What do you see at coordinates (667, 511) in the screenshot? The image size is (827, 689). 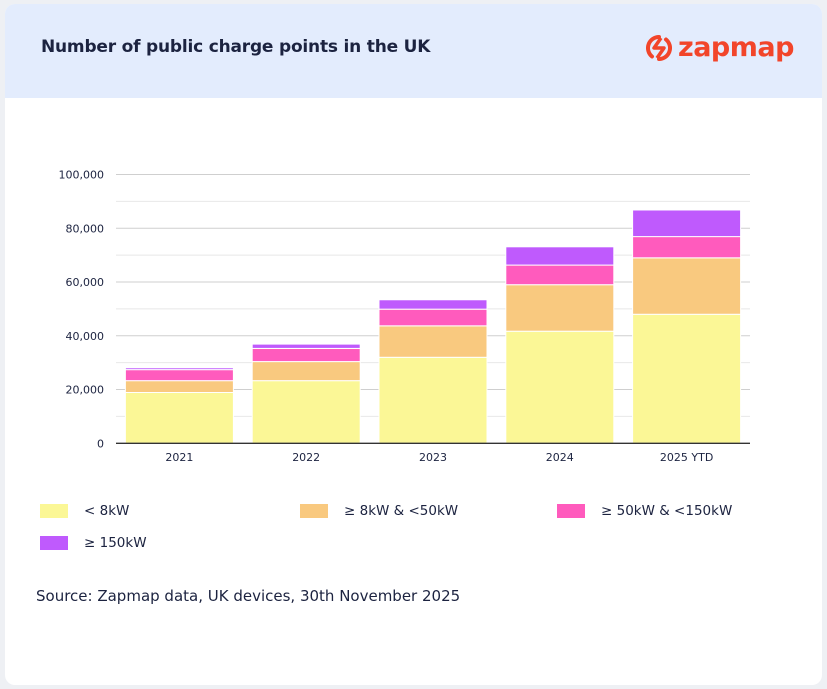 I see `legend-label: ≥ 50kW & <150kW` at bounding box center [667, 511].